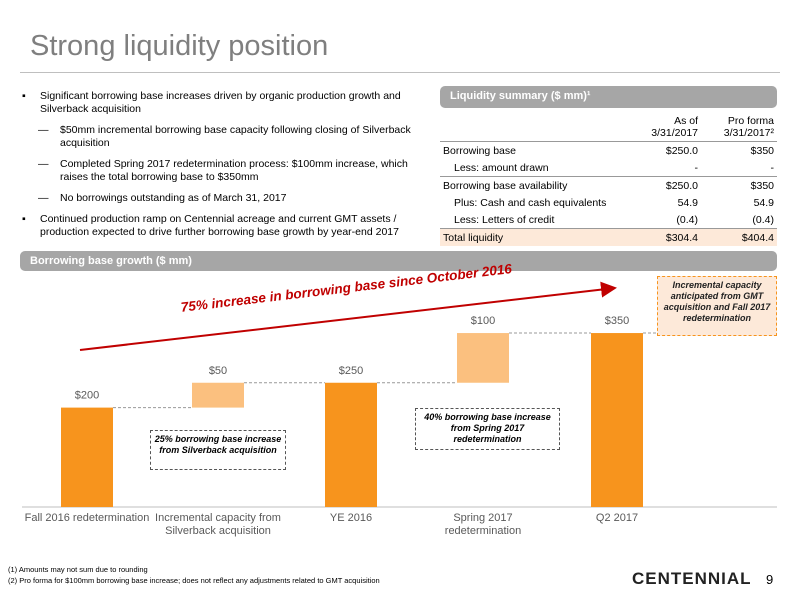 This screenshot has width=800, height=600. I want to click on table-cell: $404.4, so click(757, 237).